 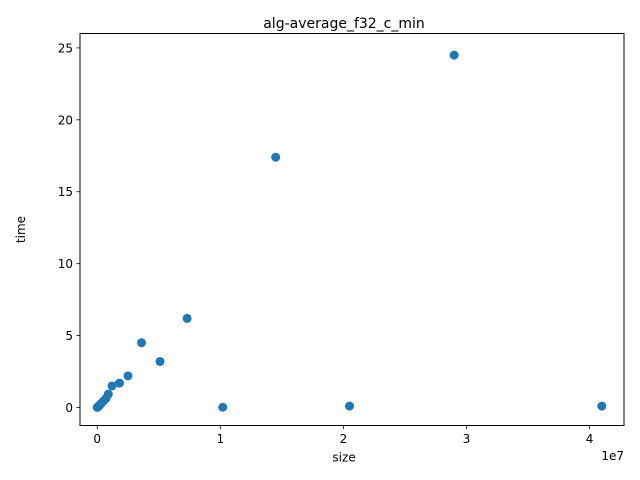 I want to click on x-tick-label: 3, so click(x=467, y=439).